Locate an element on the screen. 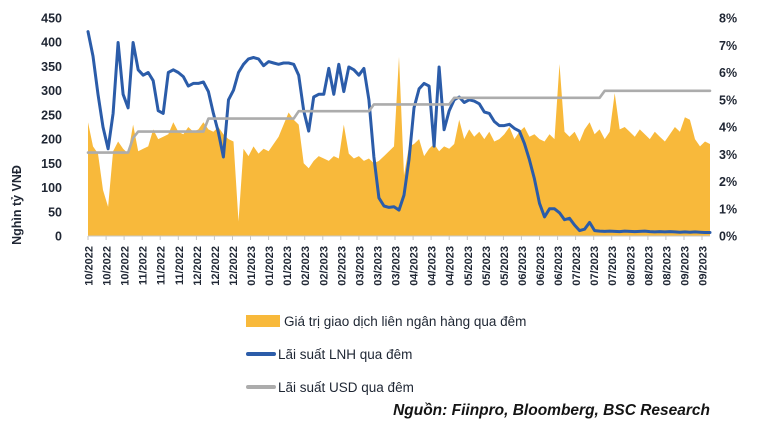 This screenshot has width=765, height=438. legend-item-lnh-rate: Lãi suất LNH qua đêm is located at coordinates (386, 354).